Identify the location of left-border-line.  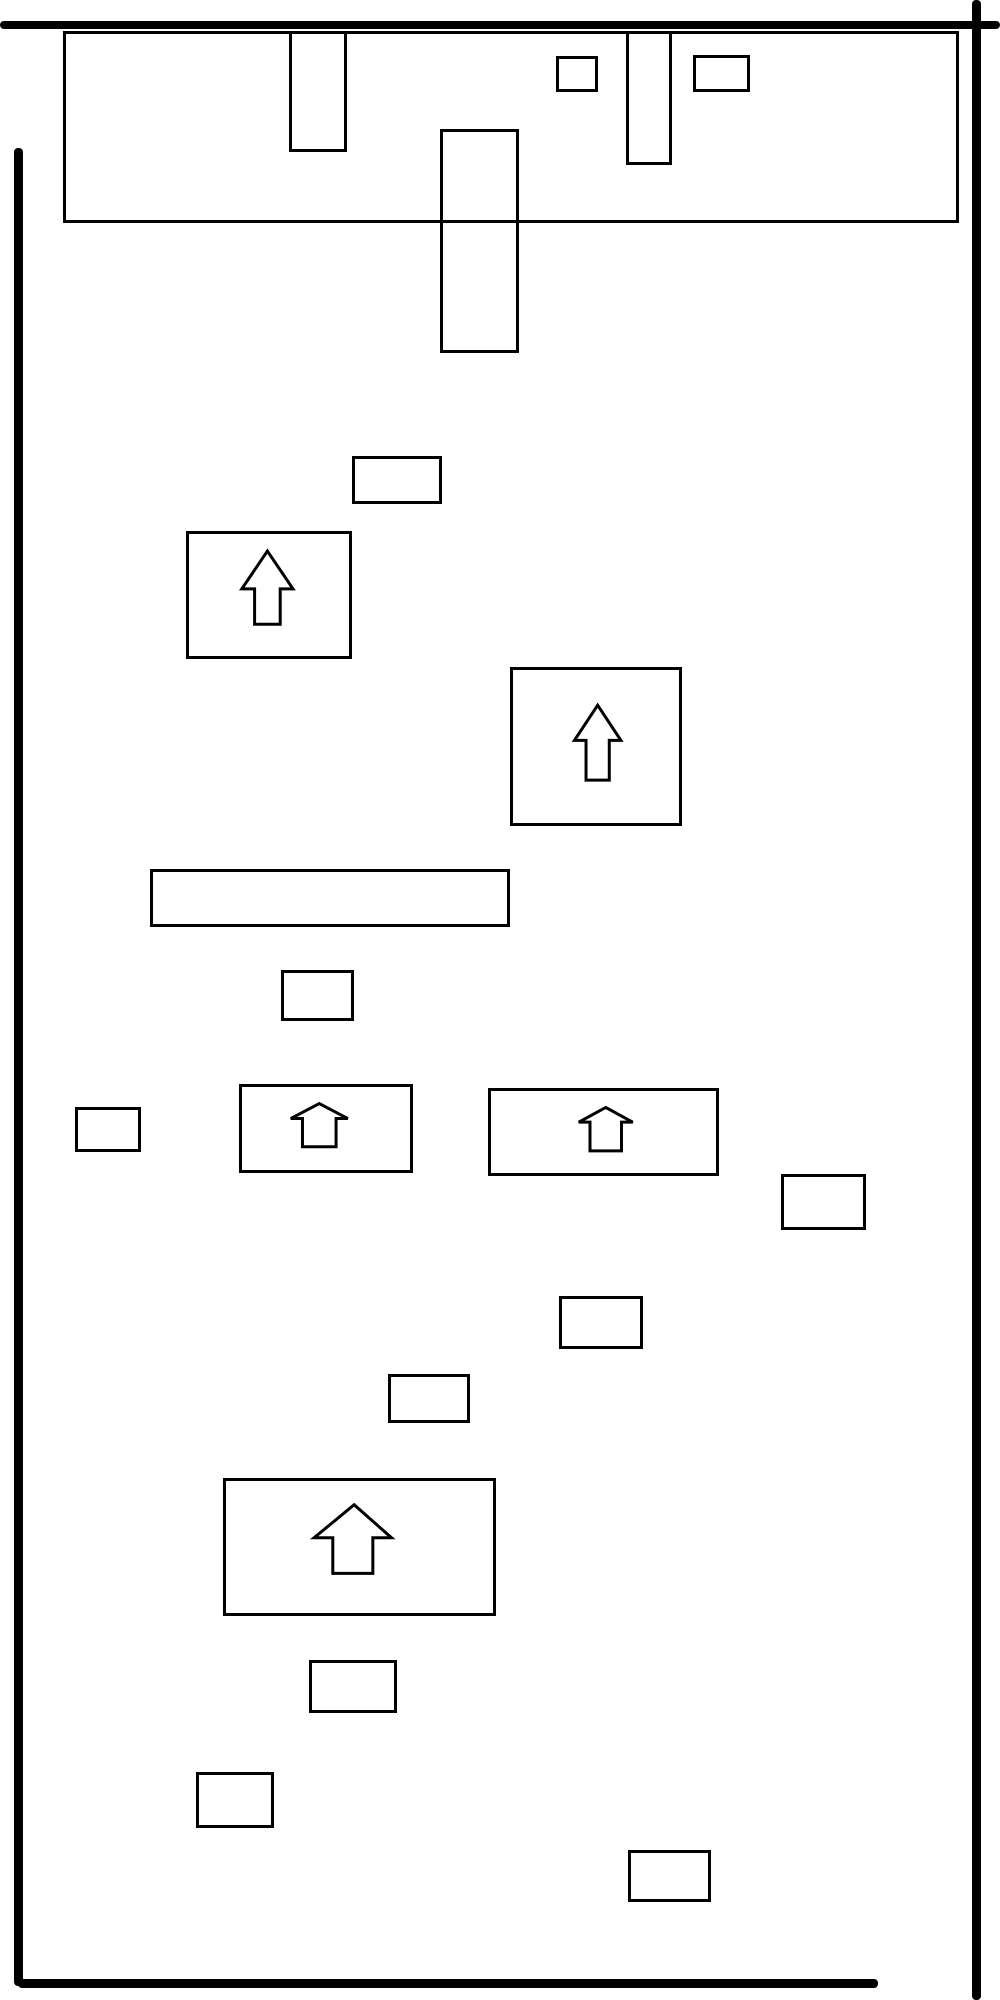
(18, 1067).